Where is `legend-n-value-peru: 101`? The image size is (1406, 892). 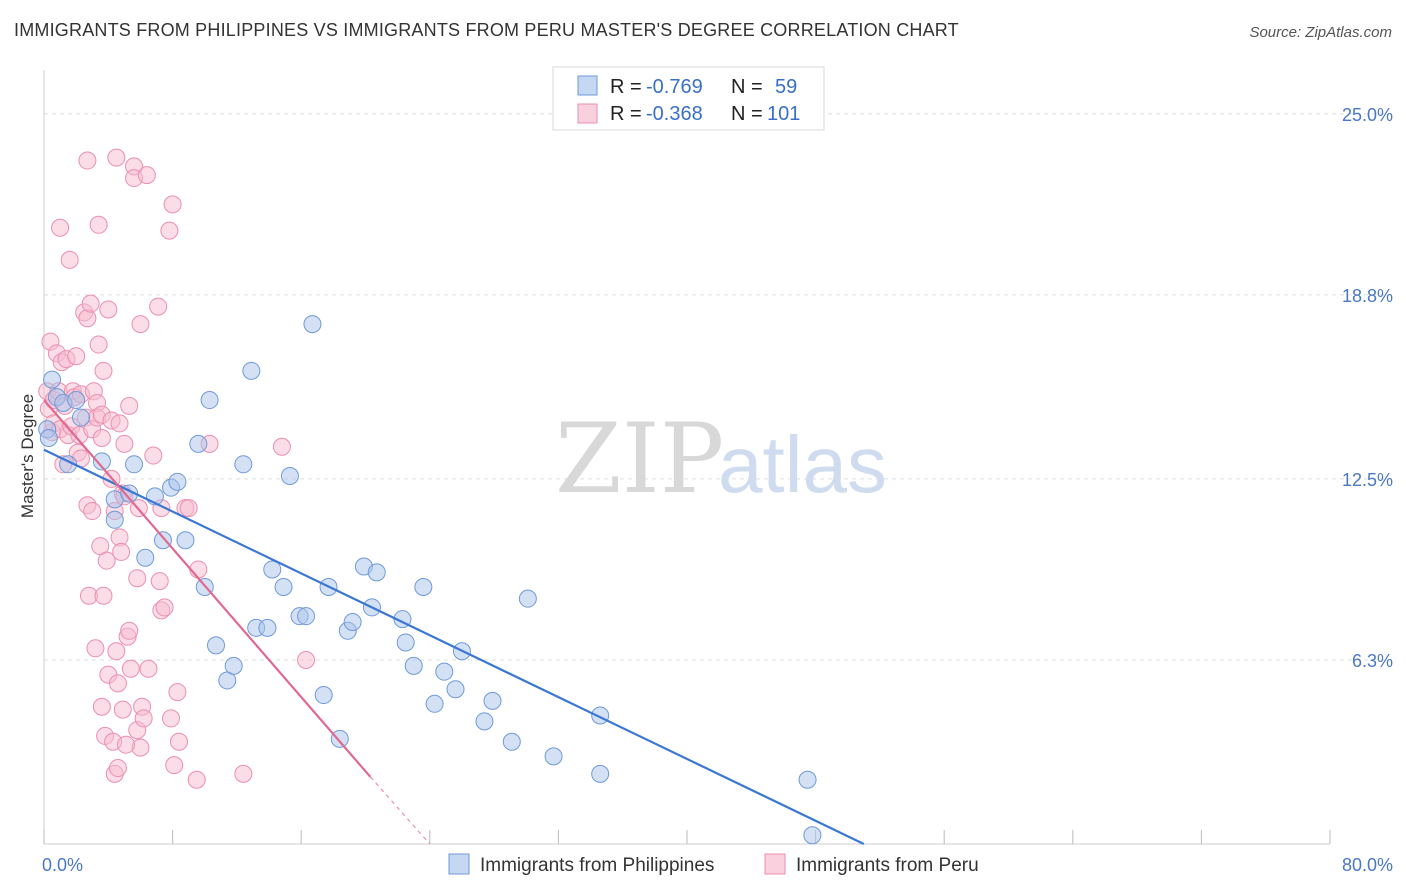 legend-n-value-peru: 101 is located at coordinates (783, 114).